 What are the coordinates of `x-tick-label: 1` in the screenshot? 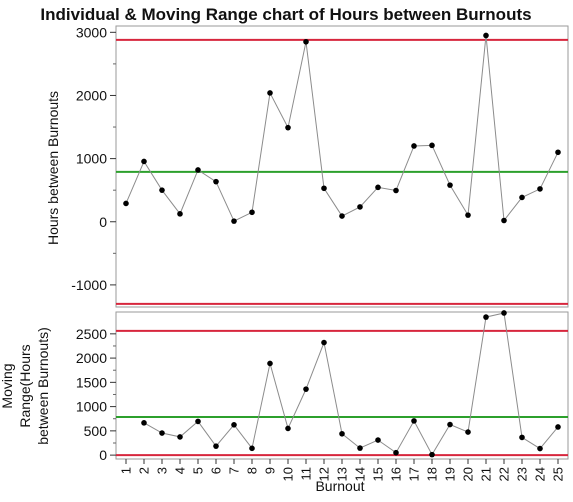 It's located at (126, 470).